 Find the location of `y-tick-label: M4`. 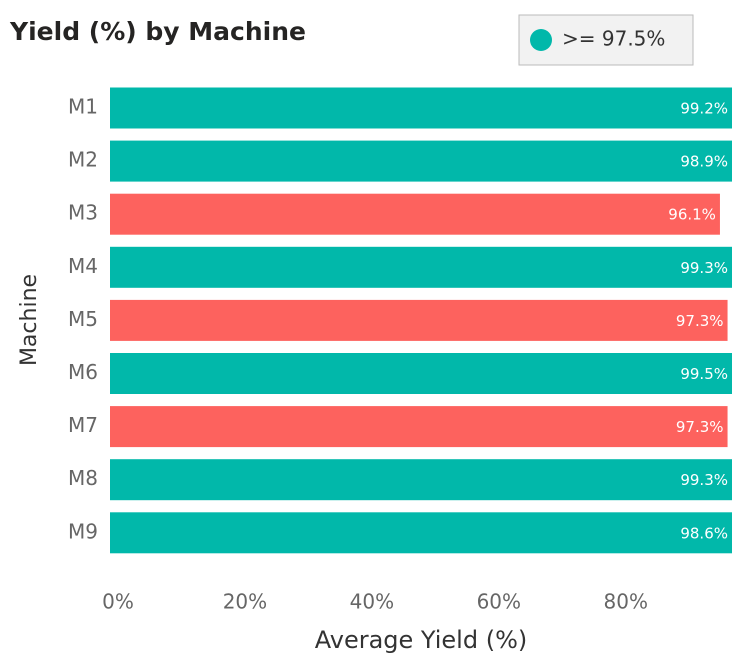

y-tick-label: M4 is located at coordinates (83, 266).